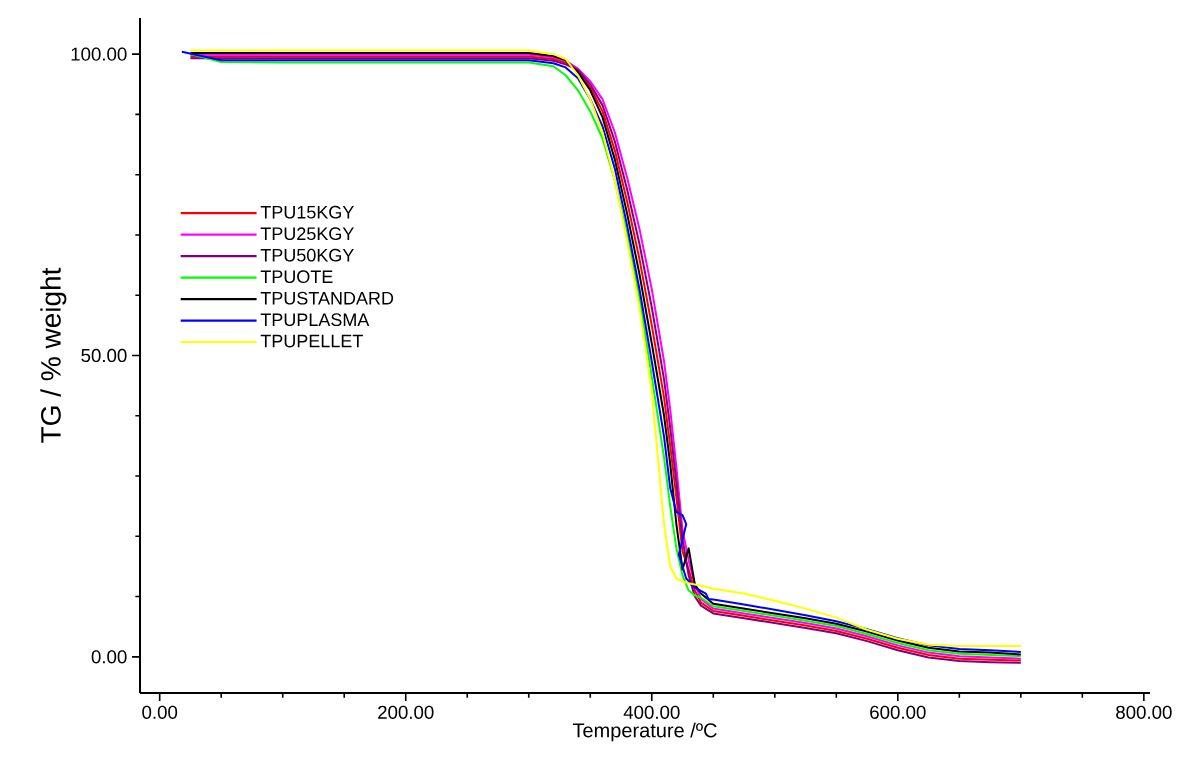 This screenshot has width=1182, height=760. Describe the element at coordinates (327, 298) in the screenshot. I see `legend-label: TPUSTANDARD` at that location.